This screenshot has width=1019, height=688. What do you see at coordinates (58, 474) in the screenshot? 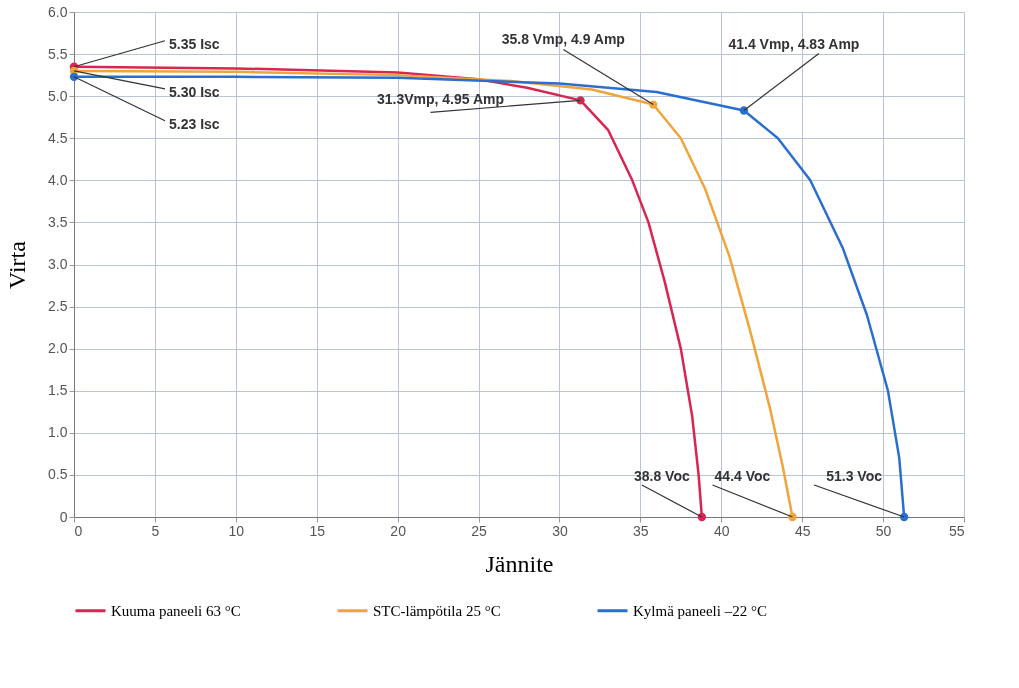
I see `y-tick-label: 0.5` at bounding box center [58, 474].